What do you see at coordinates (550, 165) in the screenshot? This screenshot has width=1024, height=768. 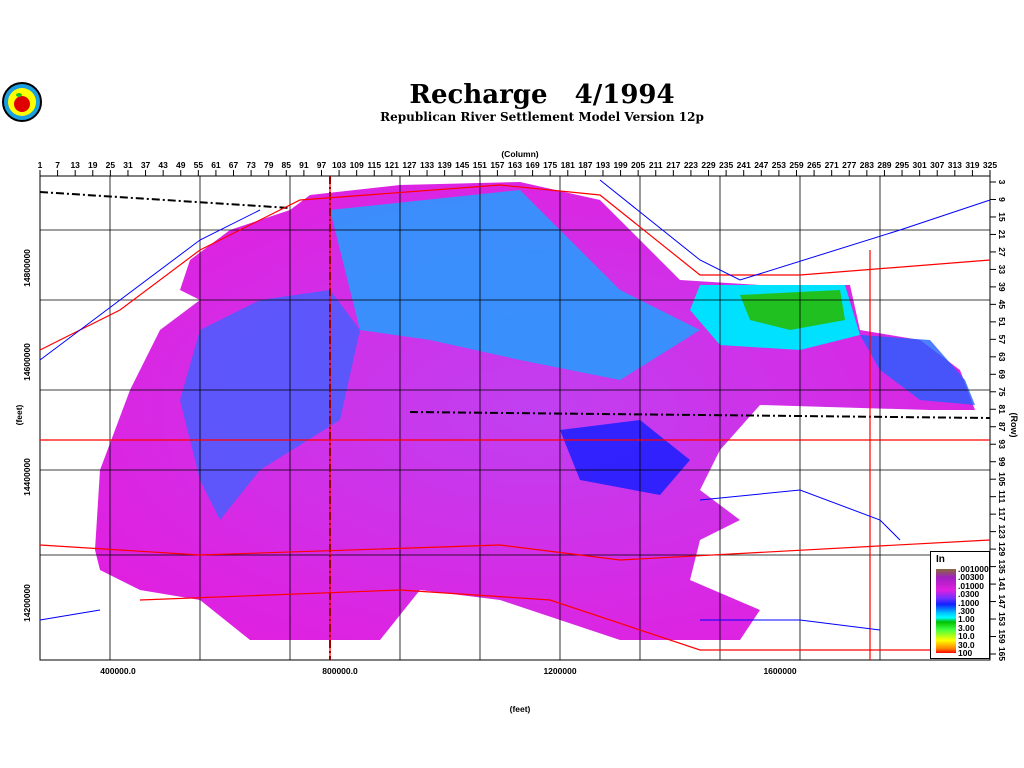 I see `top-tick: 175` at bounding box center [550, 165].